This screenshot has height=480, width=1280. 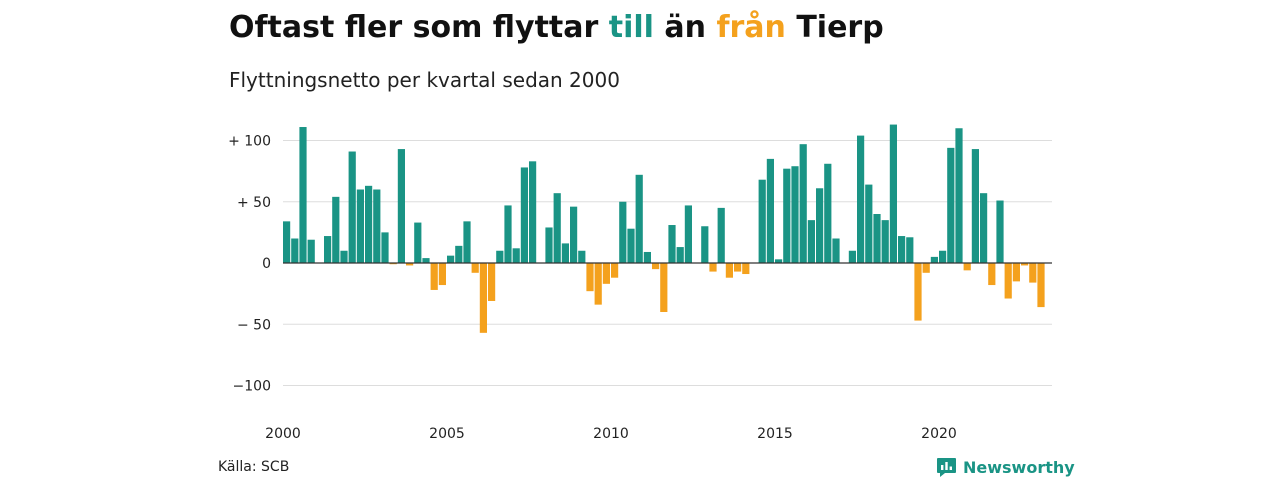 I want to click on x-tick-label: 2015, so click(x=775, y=434).